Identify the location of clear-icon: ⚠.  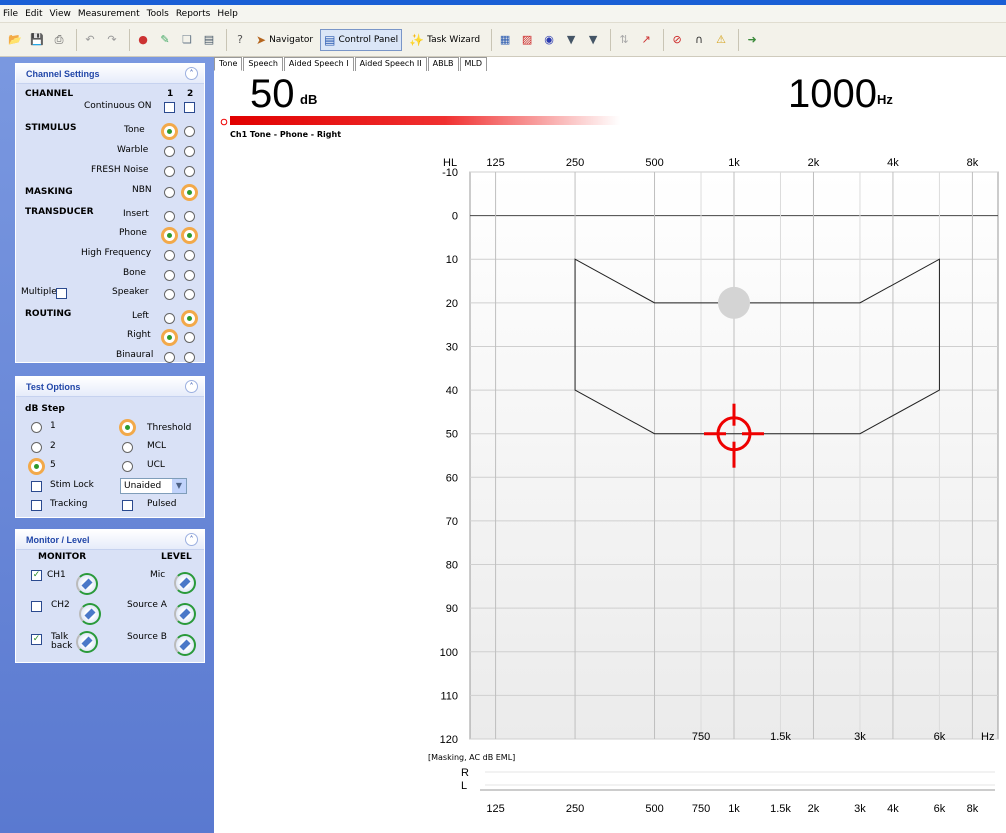
(721, 39).